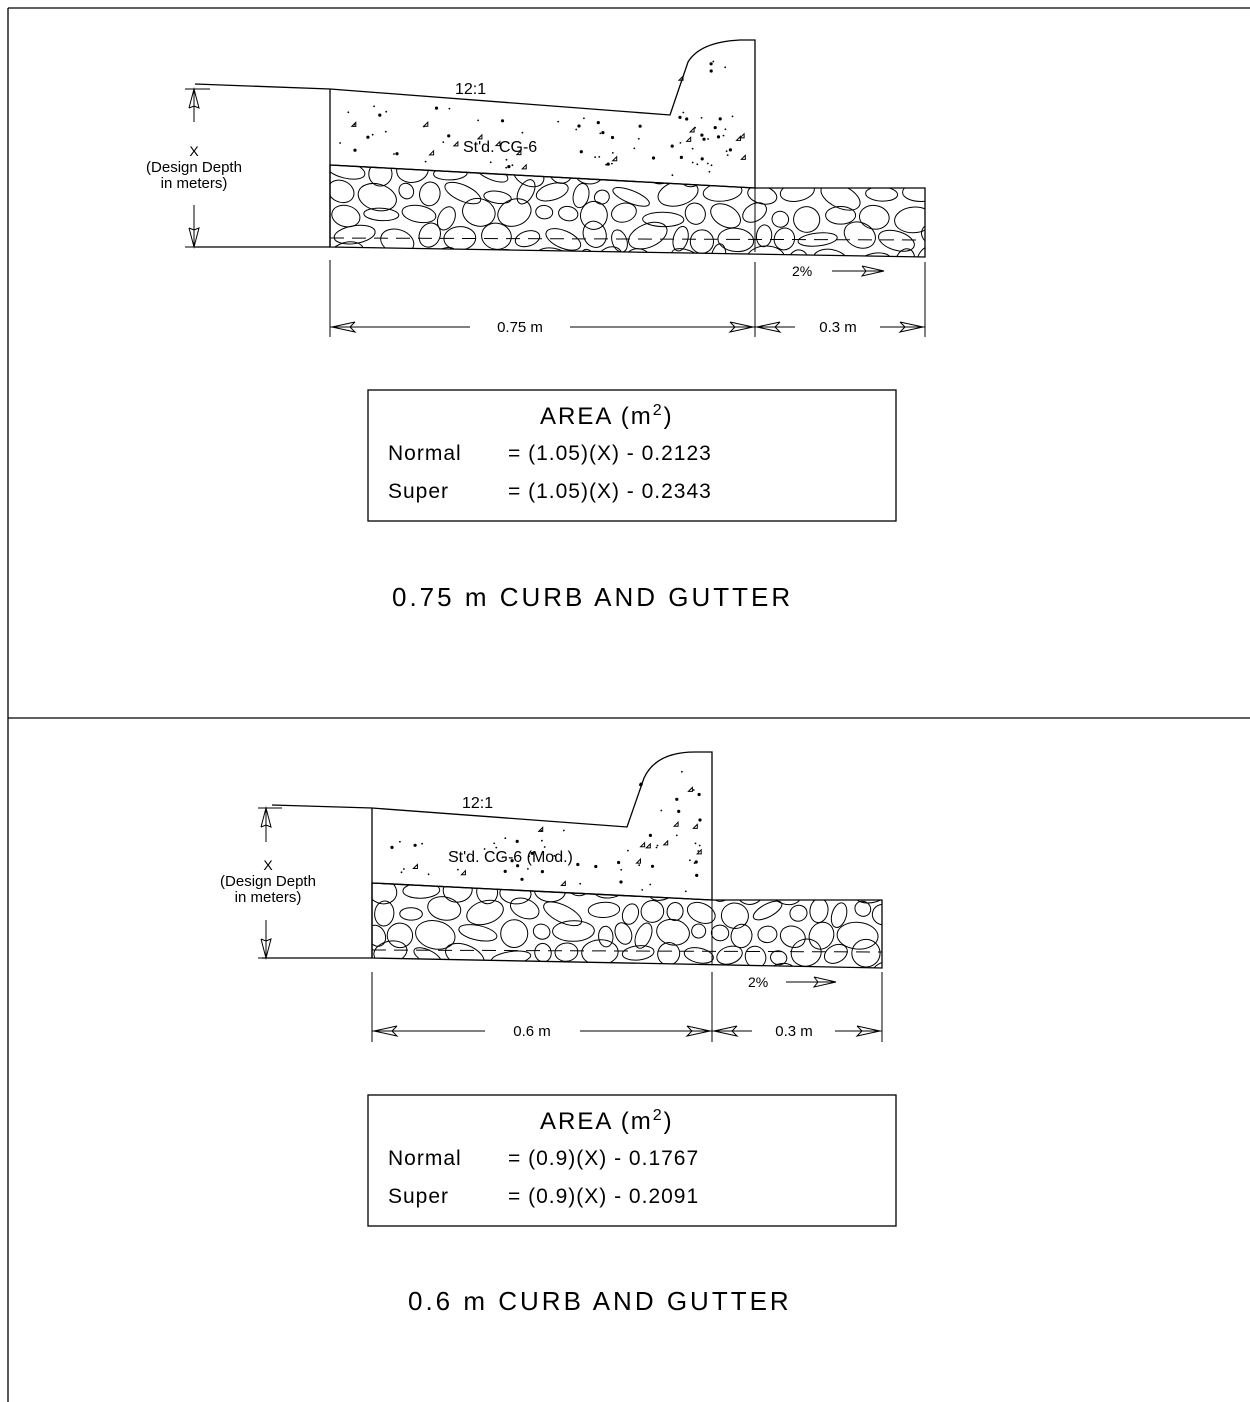 This screenshot has height=1402, width=1250. I want to click on panel-caption: 0.75 m CURB AND GUTTER, so click(592, 597).